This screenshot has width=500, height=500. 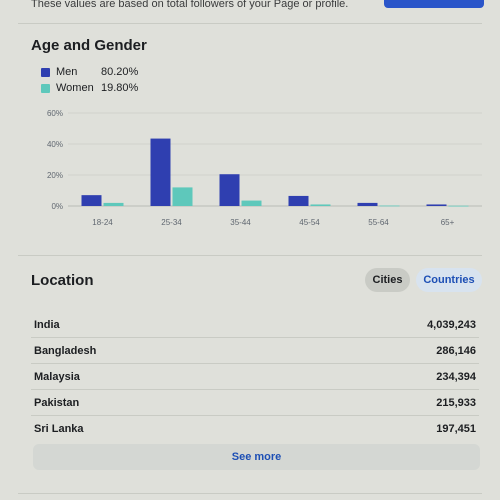 What do you see at coordinates (171, 222) in the screenshot?
I see `x-tick-label: 25-34` at bounding box center [171, 222].